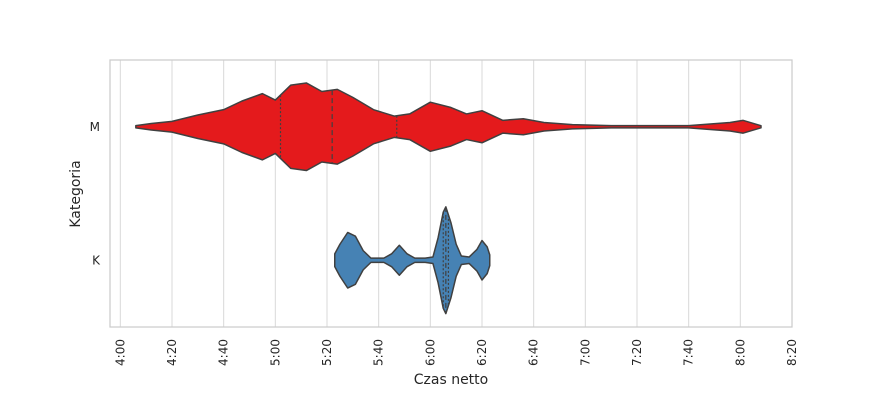 This screenshot has height=400, width=880. Describe the element at coordinates (534, 352) in the screenshot. I see `x-tick-label: 6:40` at that location.